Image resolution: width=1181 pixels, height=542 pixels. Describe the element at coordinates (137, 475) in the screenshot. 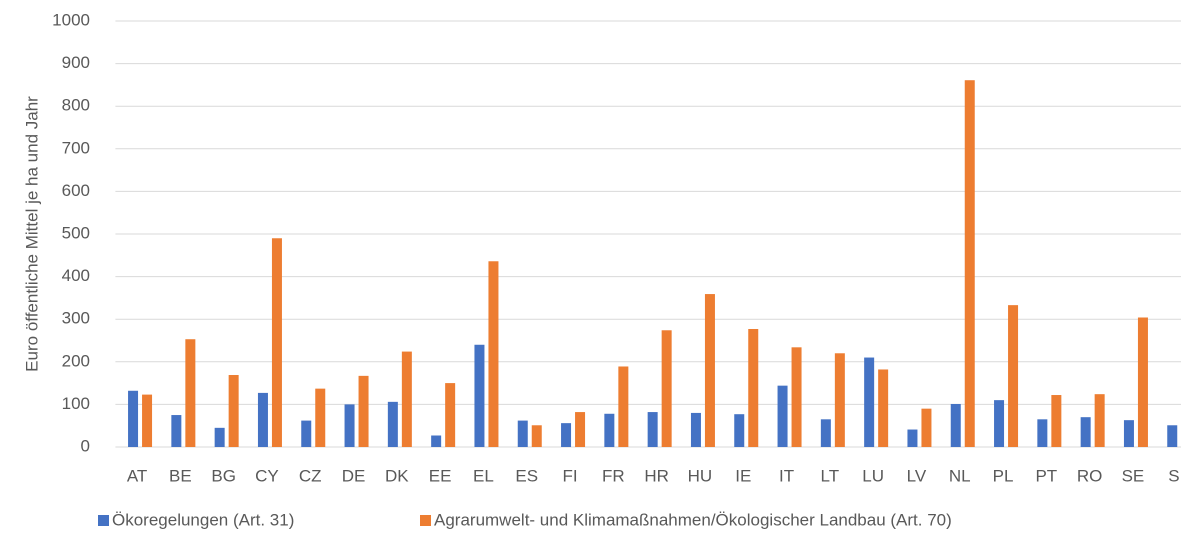

I see `x-tick-label: AT` at that location.